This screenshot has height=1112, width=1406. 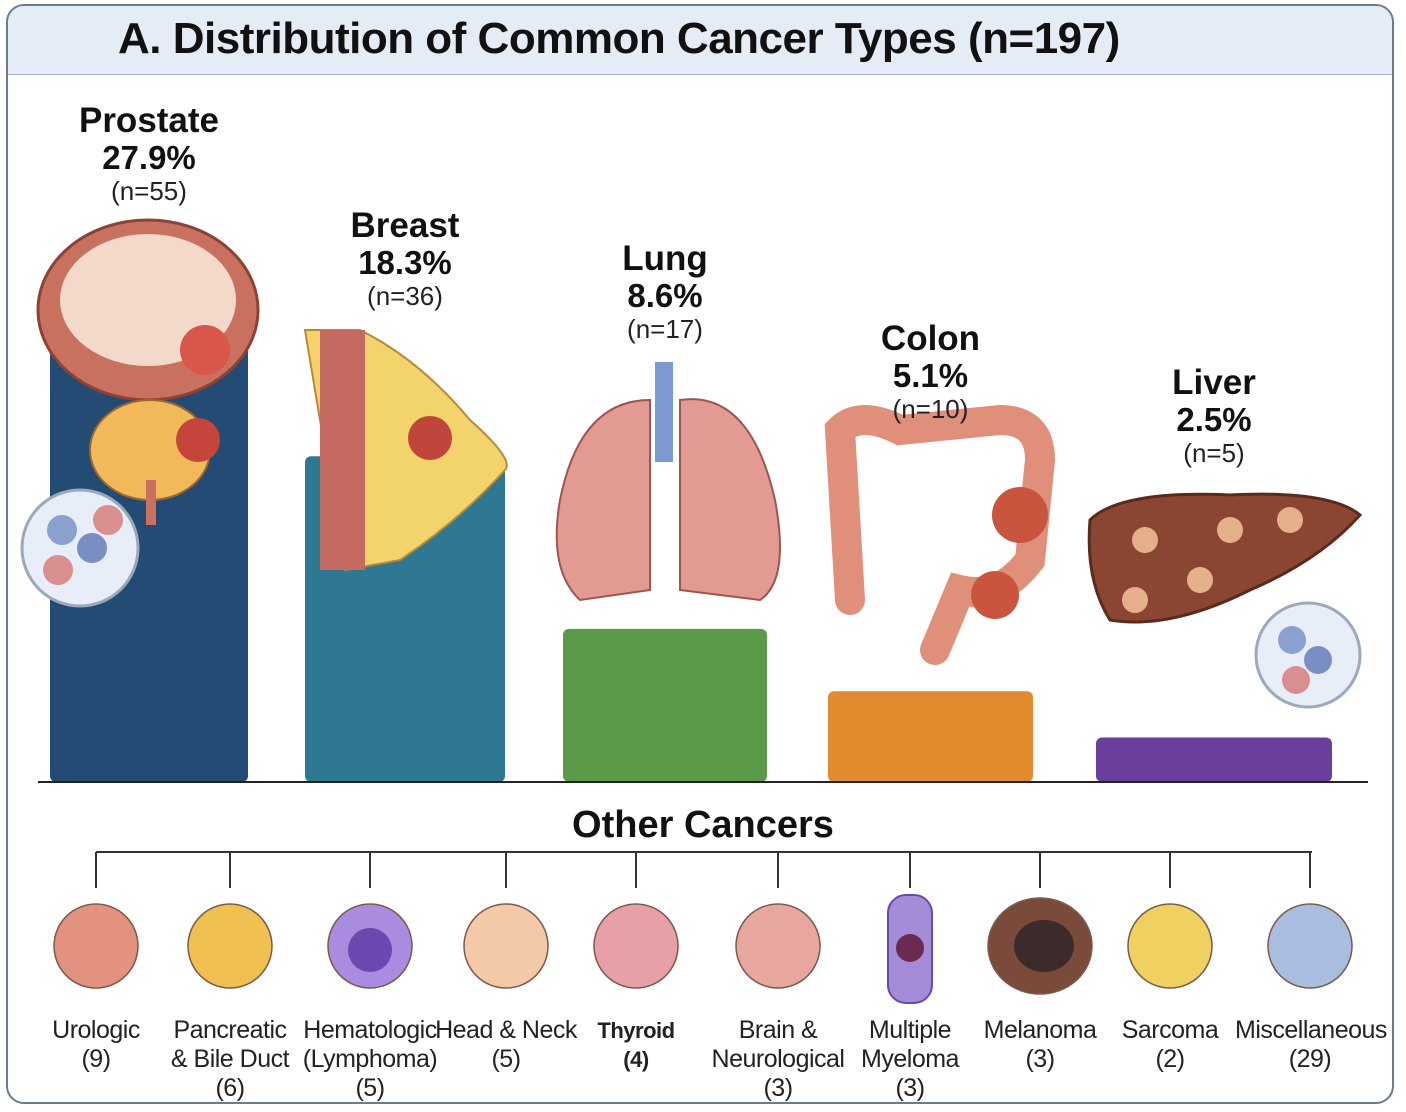 I want to click on category-label: Lung, so click(x=665, y=258).